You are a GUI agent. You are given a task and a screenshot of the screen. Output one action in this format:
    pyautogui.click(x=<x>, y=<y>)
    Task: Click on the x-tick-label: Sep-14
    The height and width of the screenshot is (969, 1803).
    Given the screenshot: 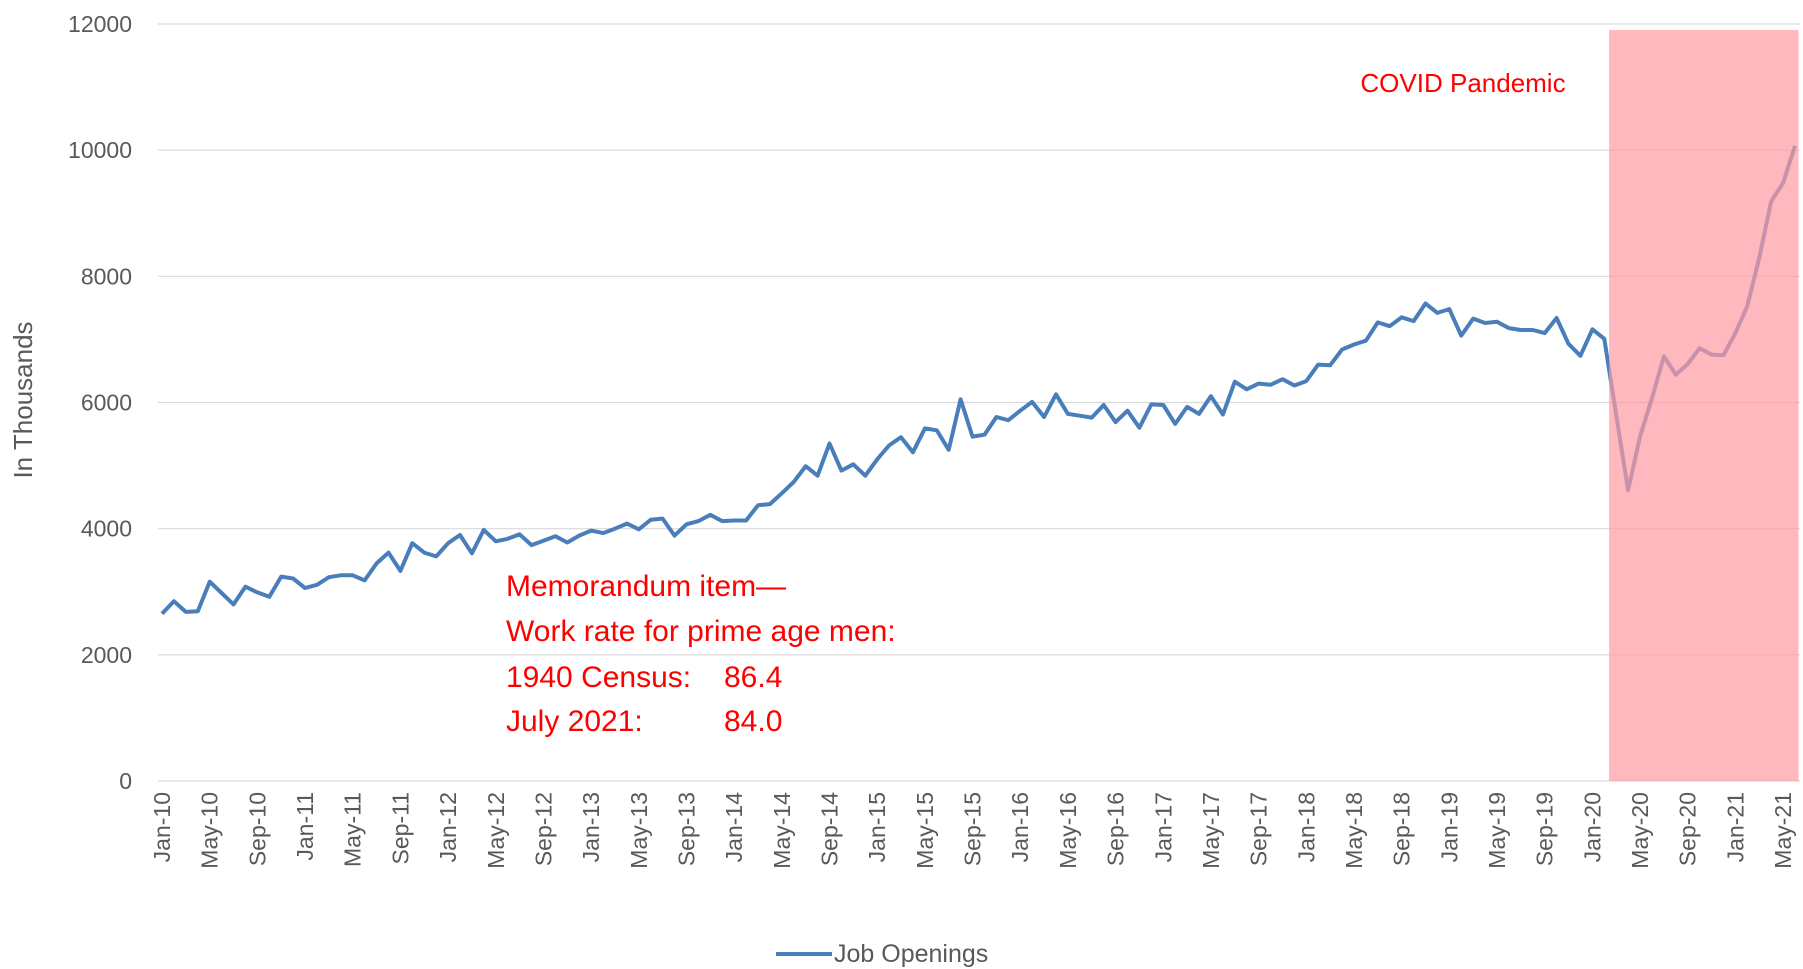 What is the action you would take?
    pyautogui.click(x=830, y=829)
    